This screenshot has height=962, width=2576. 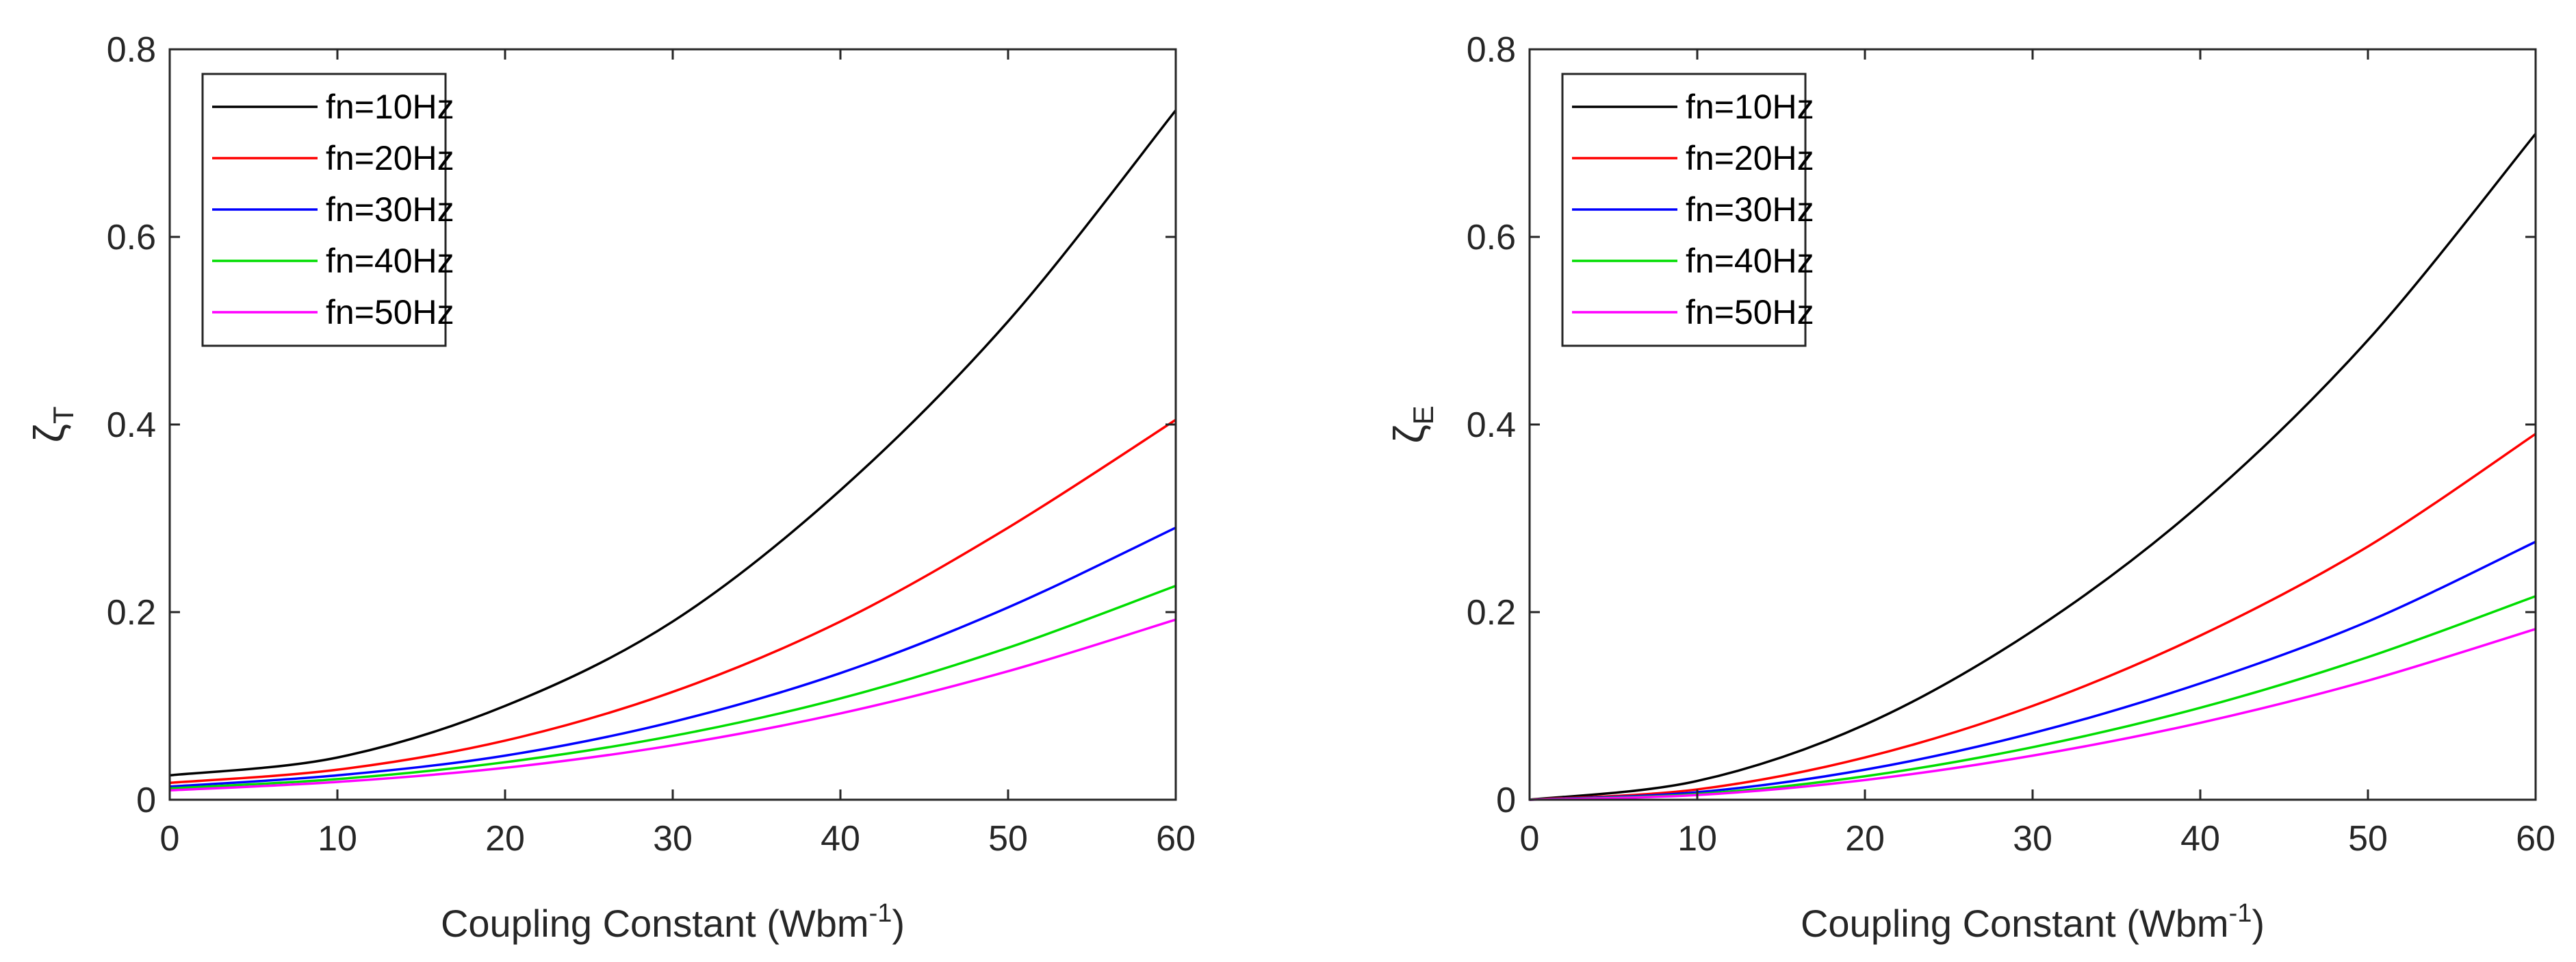 I want to click on series-line-fn=30Hz, so click(x=672, y=657).